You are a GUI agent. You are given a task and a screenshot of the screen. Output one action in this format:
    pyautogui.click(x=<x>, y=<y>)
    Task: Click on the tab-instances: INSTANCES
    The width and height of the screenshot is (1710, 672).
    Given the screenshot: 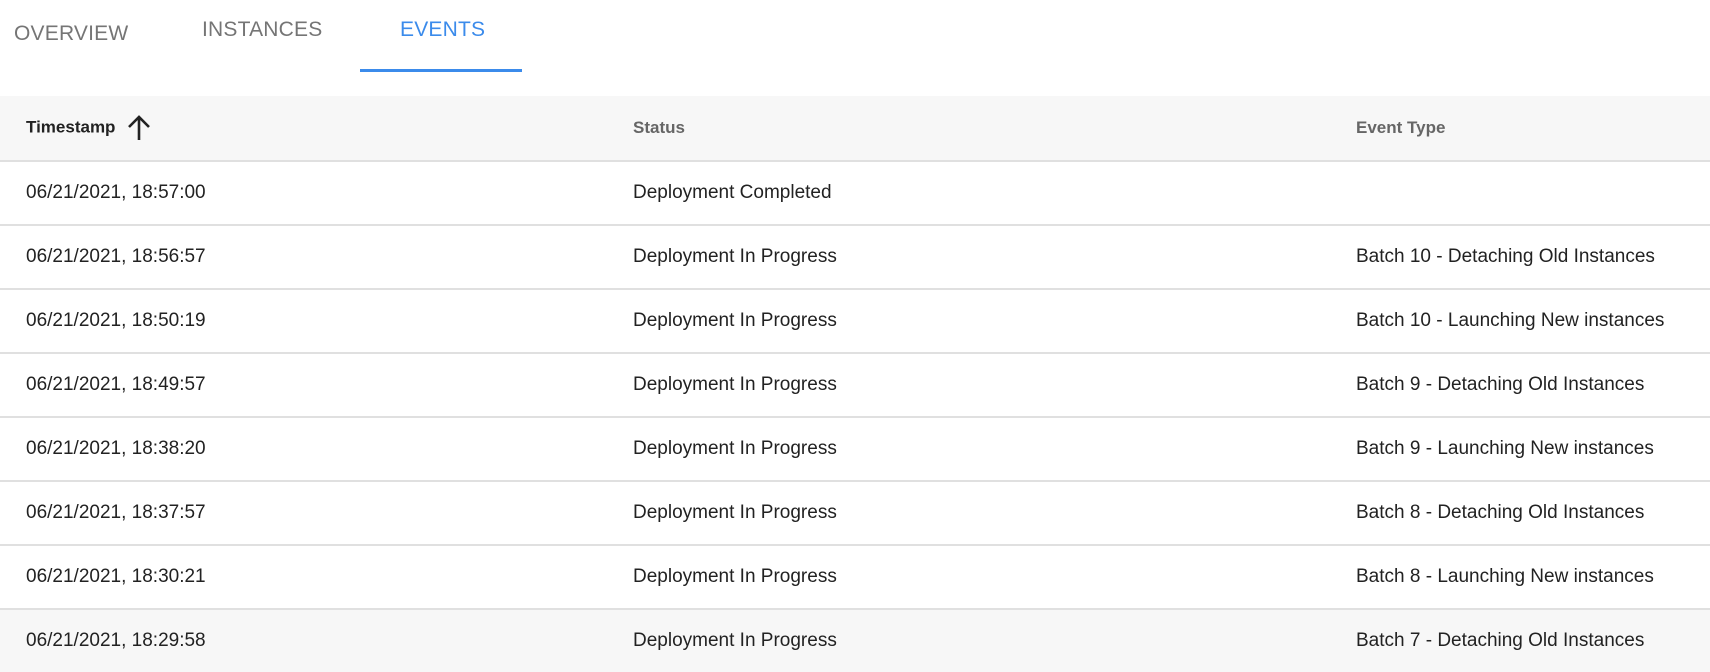 What is the action you would take?
    pyautogui.click(x=262, y=29)
    